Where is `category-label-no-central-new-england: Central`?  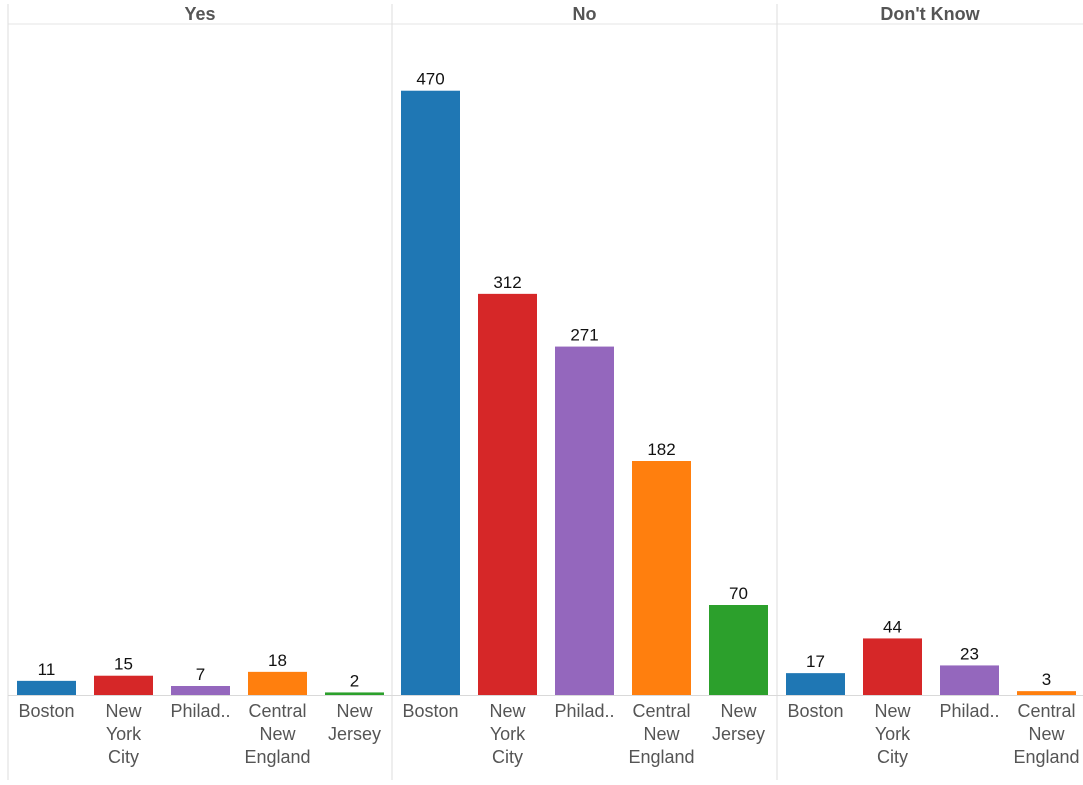
category-label-no-central-new-england: Central is located at coordinates (661, 711).